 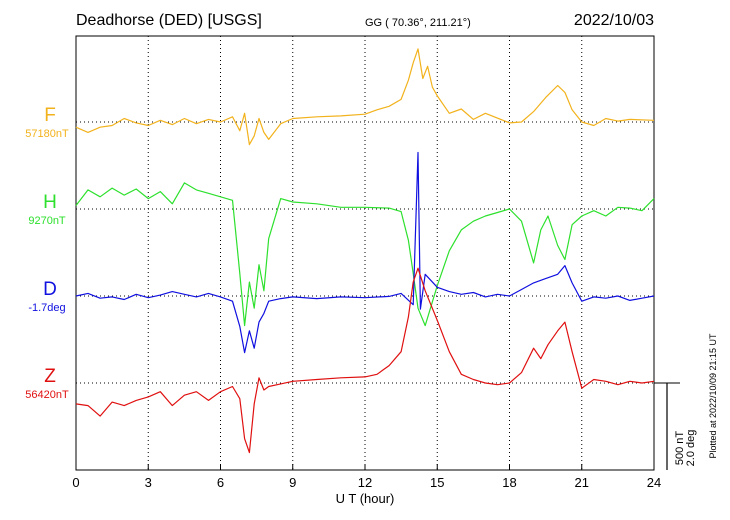 What do you see at coordinates (691, 448) in the screenshot?
I see `scale-bar-deg-label: 2.0 deg` at bounding box center [691, 448].